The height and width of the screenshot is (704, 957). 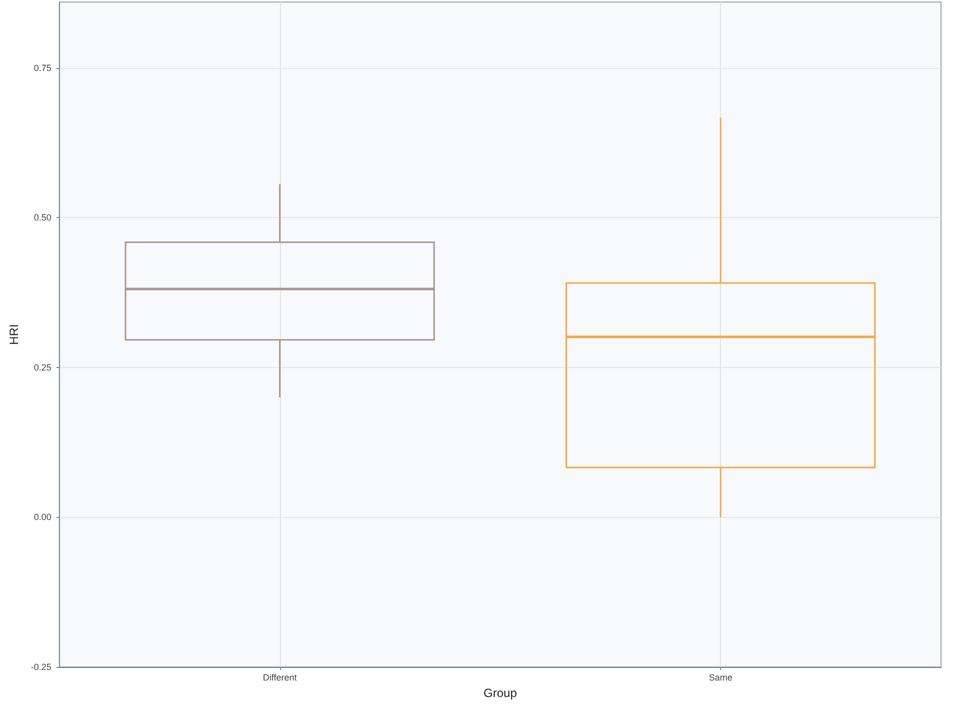 What do you see at coordinates (280, 677) in the screenshot?
I see `x-tick-label: Different` at bounding box center [280, 677].